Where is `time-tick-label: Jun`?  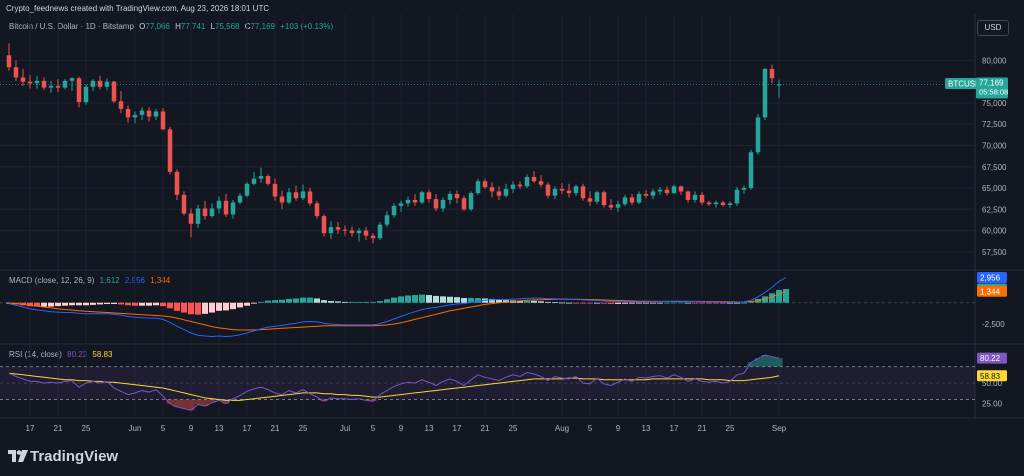
time-tick-label: Jun is located at coordinates (135, 428).